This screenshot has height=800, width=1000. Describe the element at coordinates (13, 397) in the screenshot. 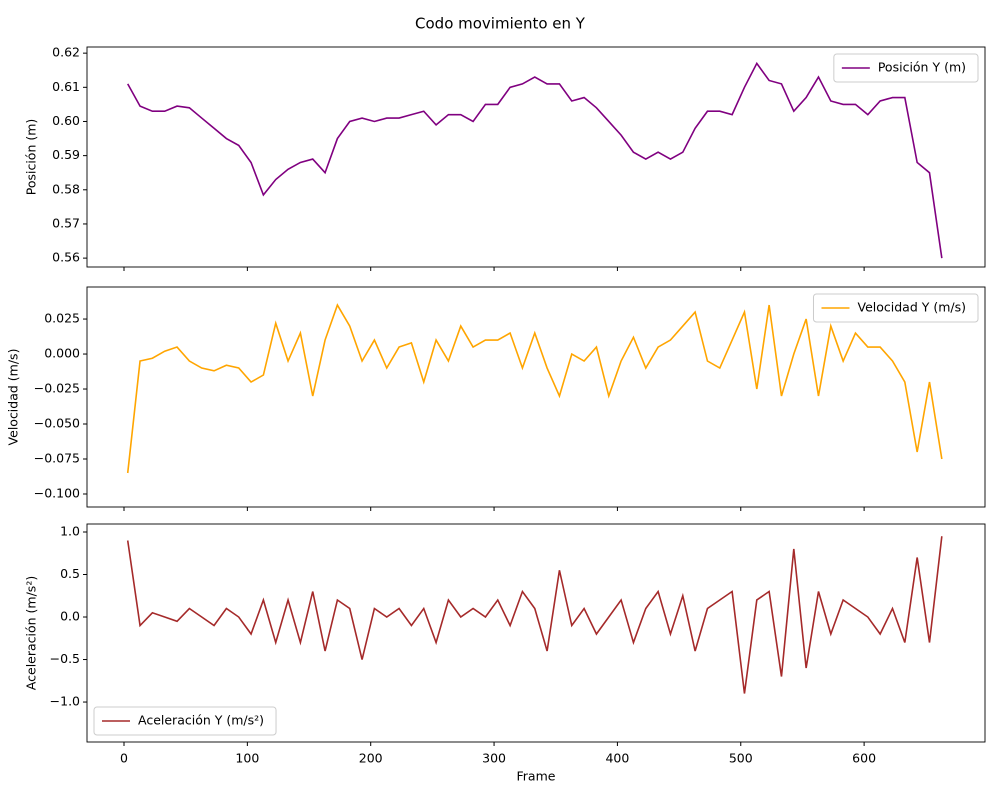

I see `y-axis-label: Velocidad (m/s)` at that location.